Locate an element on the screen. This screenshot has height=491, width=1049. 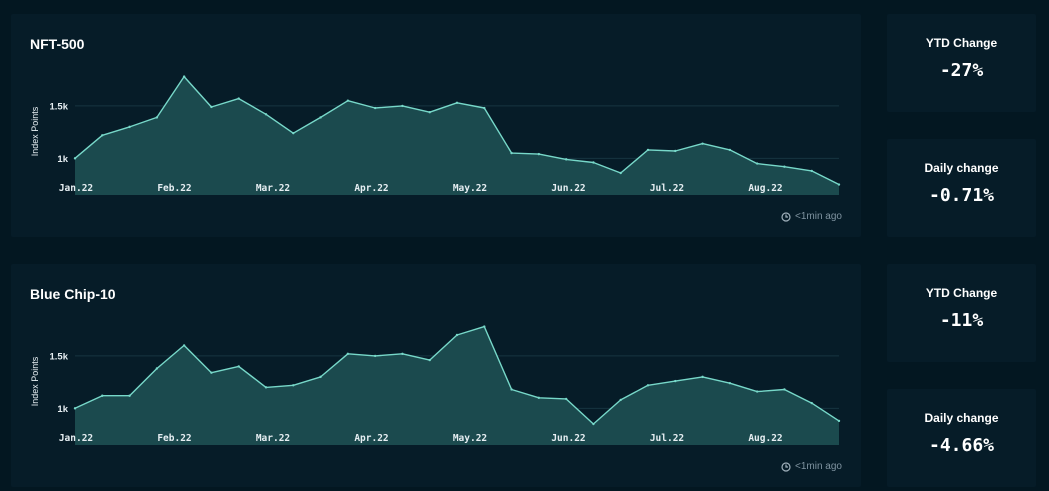
ytd-change-value: -11% is located at coordinates (961, 320).